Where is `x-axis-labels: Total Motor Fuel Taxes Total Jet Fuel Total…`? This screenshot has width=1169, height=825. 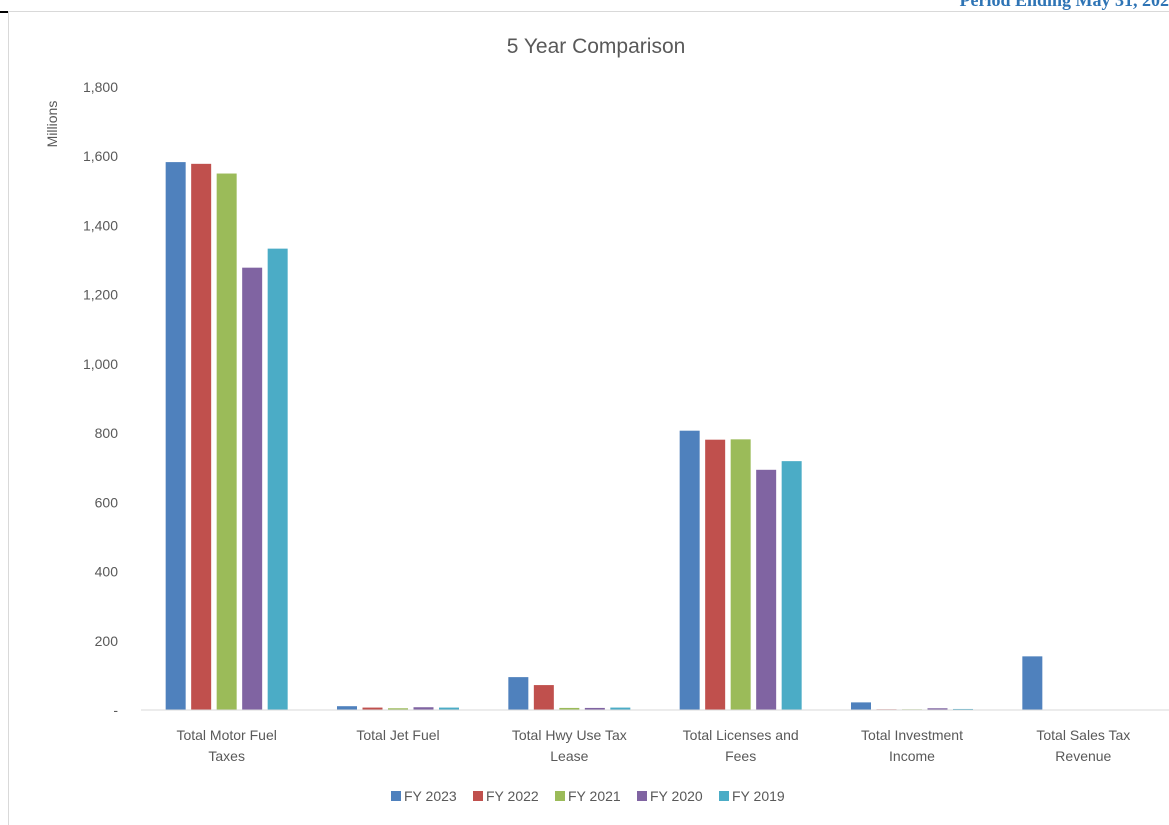 x-axis-labels: Total Motor Fuel Taxes Total Jet Fuel Total… is located at coordinates (653, 745).